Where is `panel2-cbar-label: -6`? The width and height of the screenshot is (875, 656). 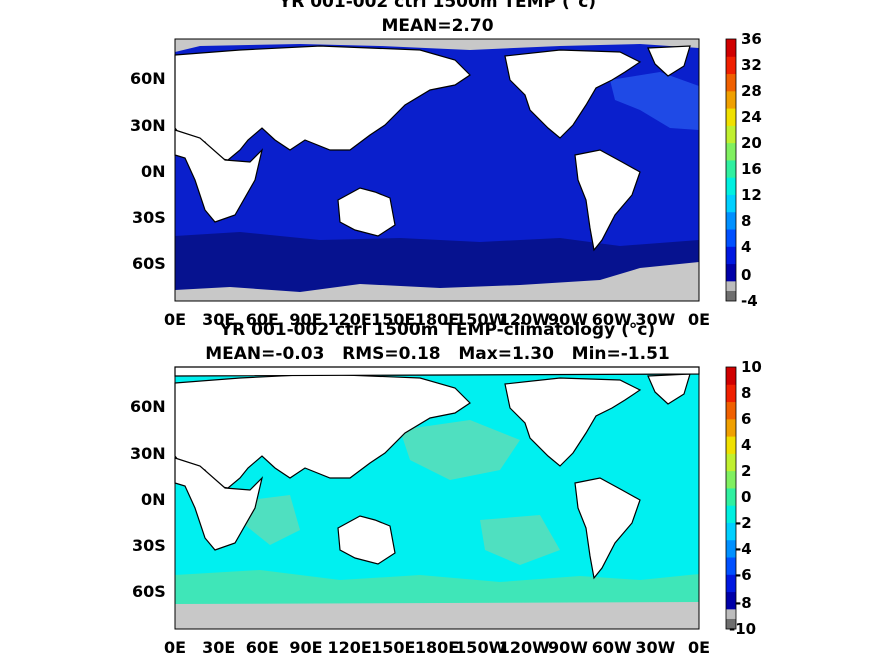 panel2-cbar-label: -6 is located at coordinates (743, 575).